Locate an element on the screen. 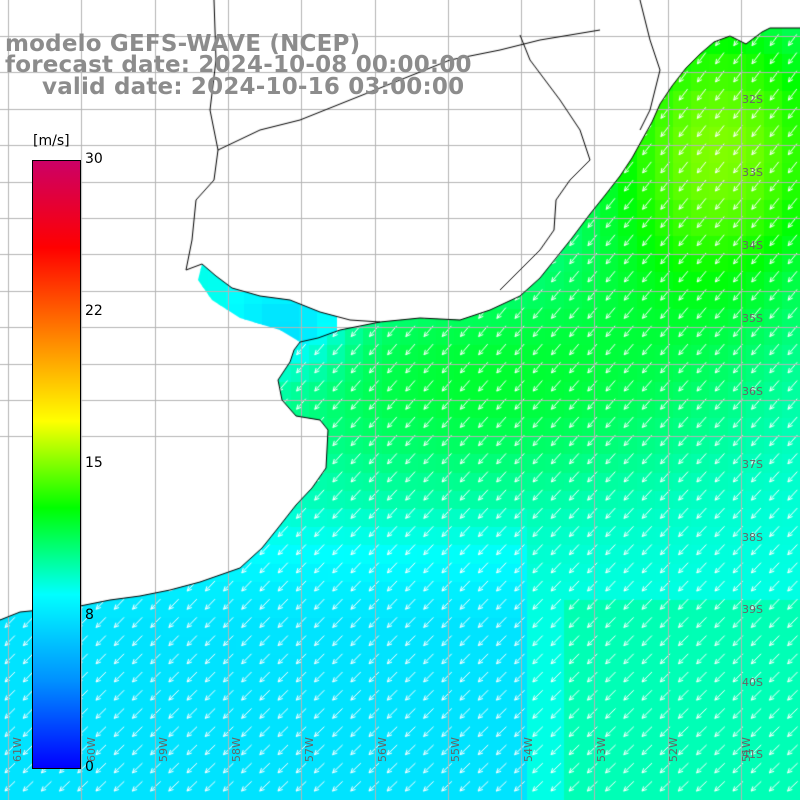  lon-label: 51W is located at coordinates (746, 749).